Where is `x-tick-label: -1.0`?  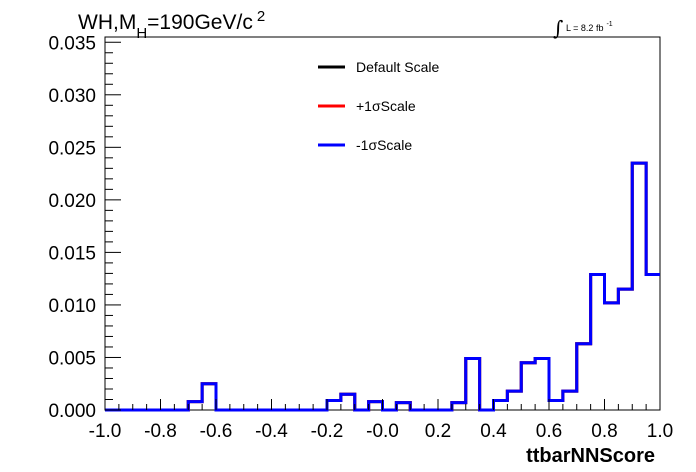
x-tick-label: -1.0 is located at coordinates (105, 431).